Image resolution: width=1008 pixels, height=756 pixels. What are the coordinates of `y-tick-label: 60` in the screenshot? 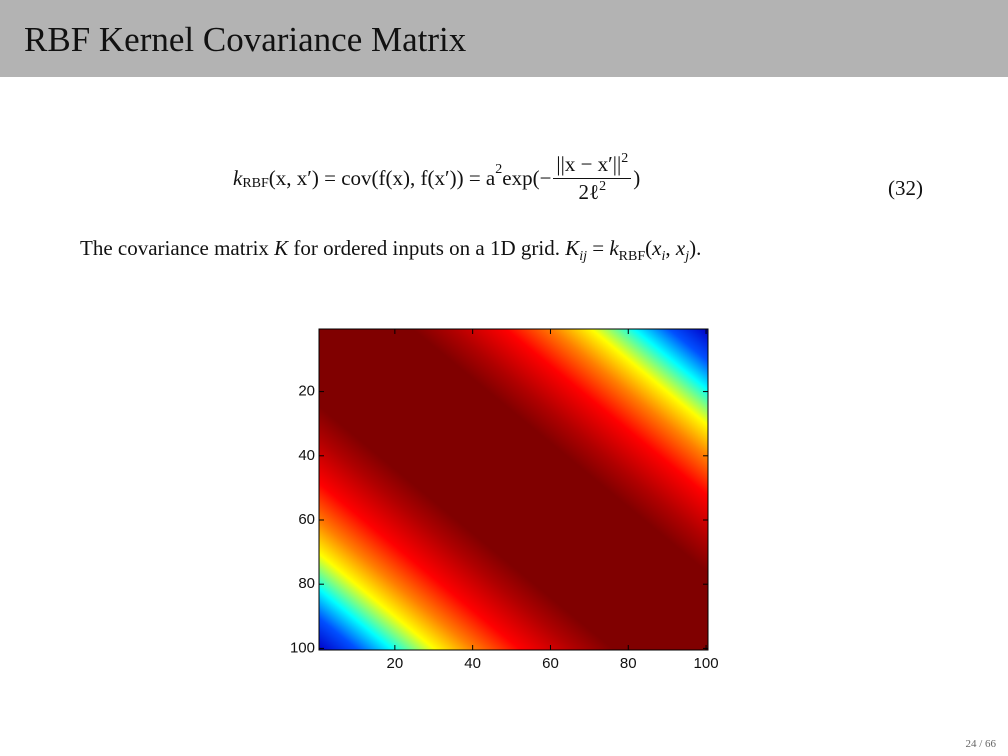 It's located at (306, 519).